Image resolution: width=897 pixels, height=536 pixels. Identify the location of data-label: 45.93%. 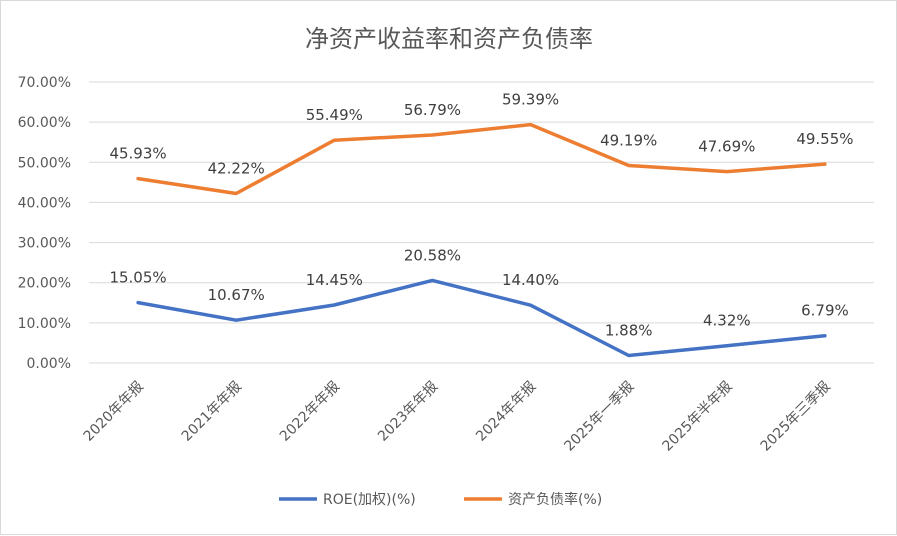
(137, 154).